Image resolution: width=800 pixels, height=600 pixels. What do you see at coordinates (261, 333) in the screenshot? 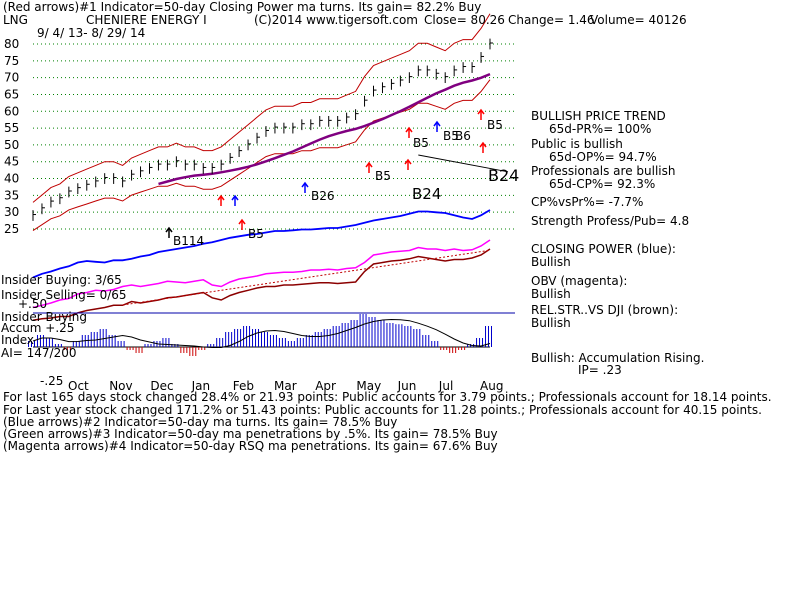
I see `accum-ma-line` at bounding box center [261, 333].